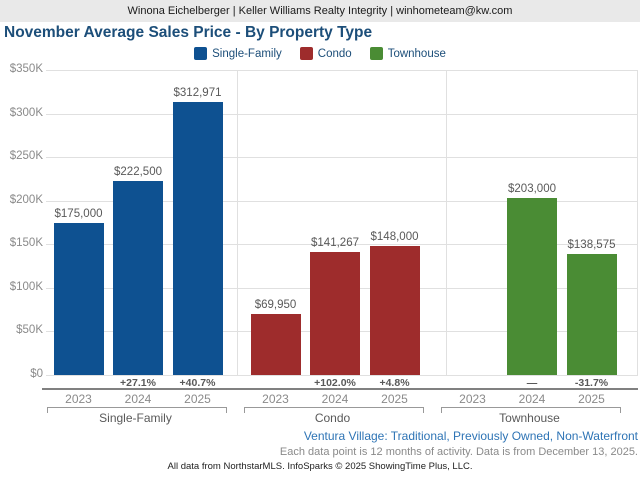 This screenshot has width=640, height=480. I want to click on legend-label: Condo, so click(334, 53).